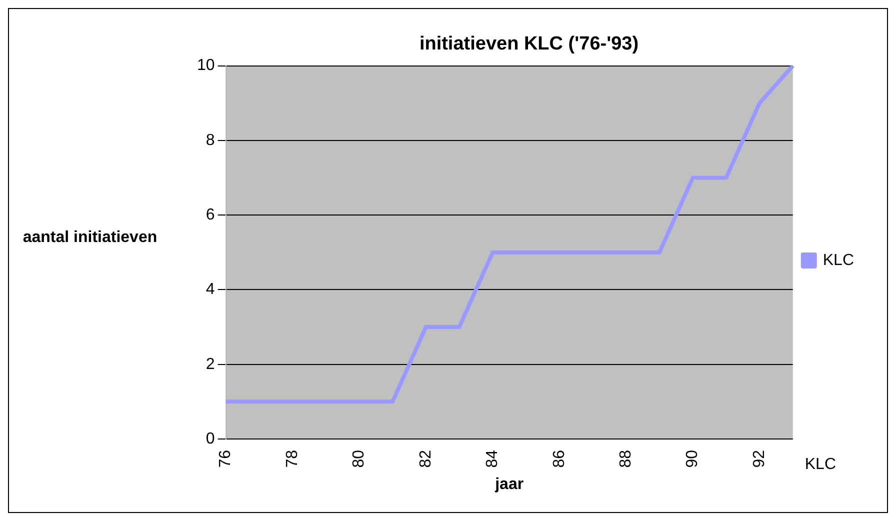 The width and height of the screenshot is (896, 521). What do you see at coordinates (210, 289) in the screenshot?
I see `y-tick-label: 4` at bounding box center [210, 289].